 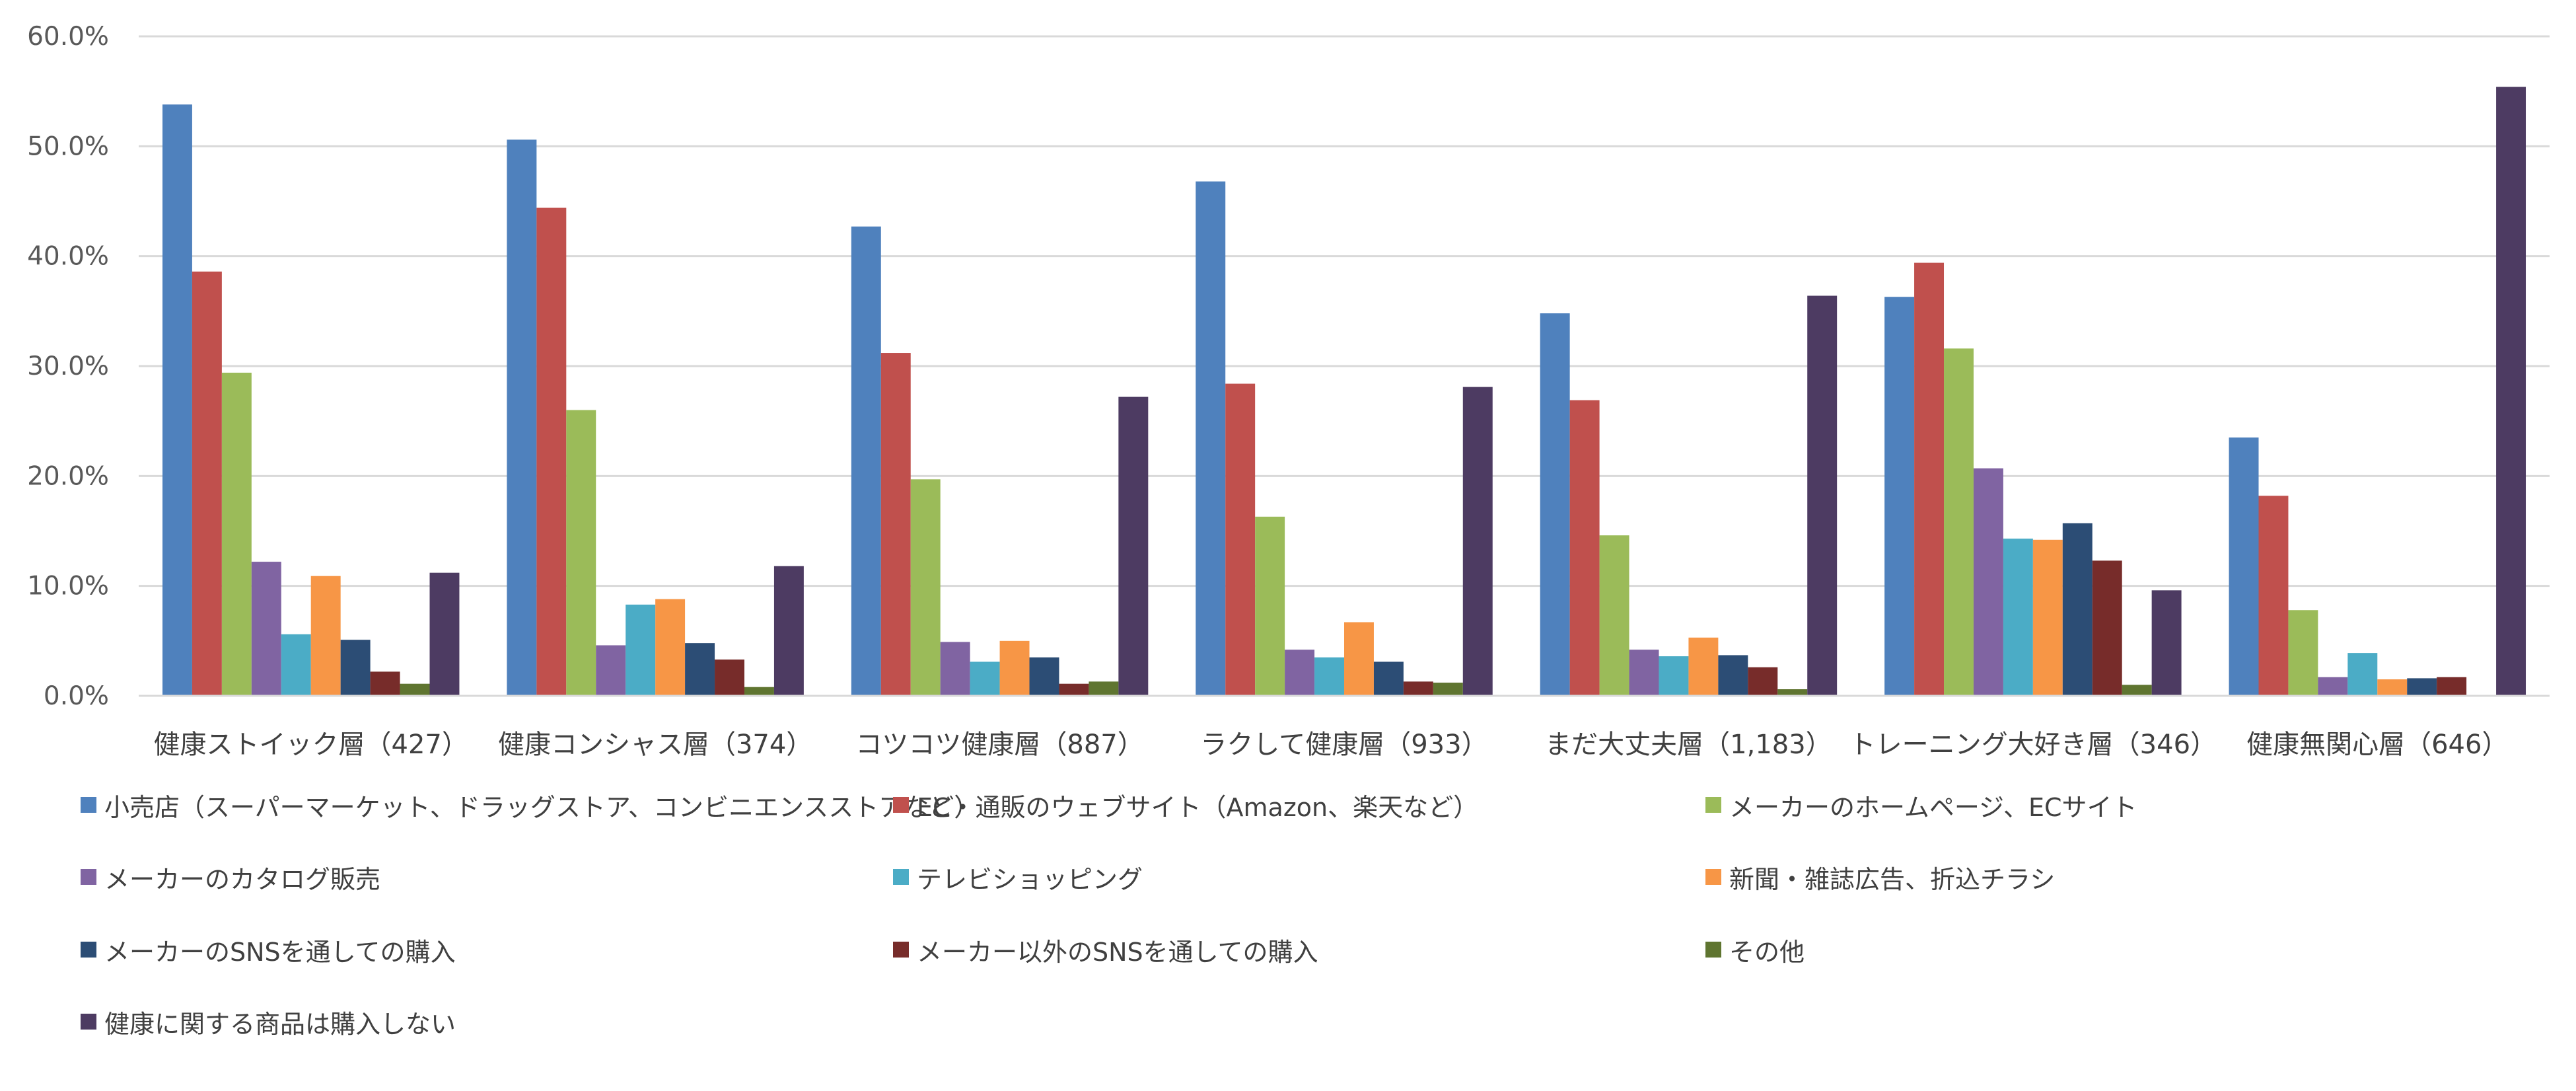 I want to click on y-tick-label: 20.0%, so click(x=68, y=476).